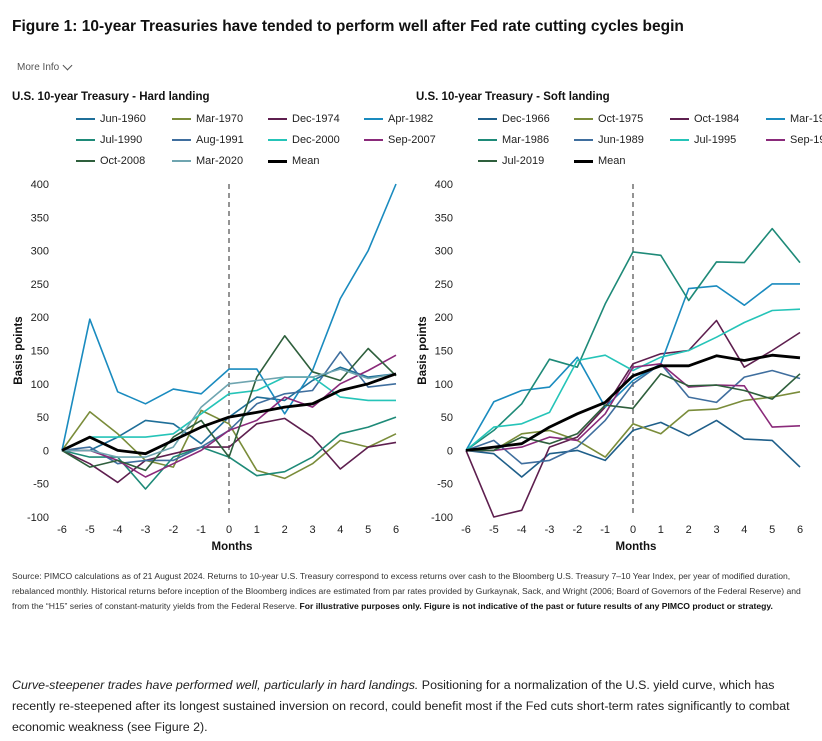  Describe the element at coordinates (124, 161) in the screenshot. I see `legend-item-oct-2008: Oct-2008` at that location.